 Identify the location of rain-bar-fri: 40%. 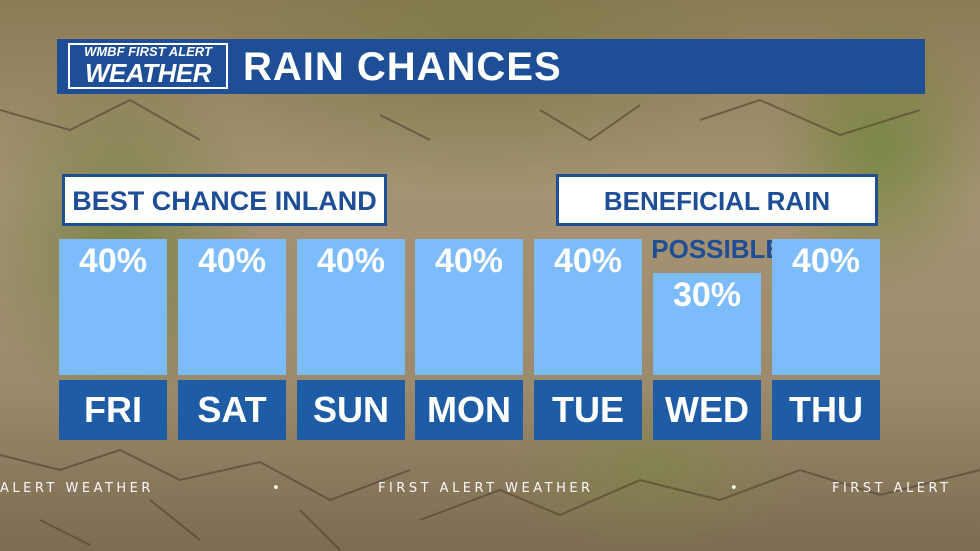
(113, 307).